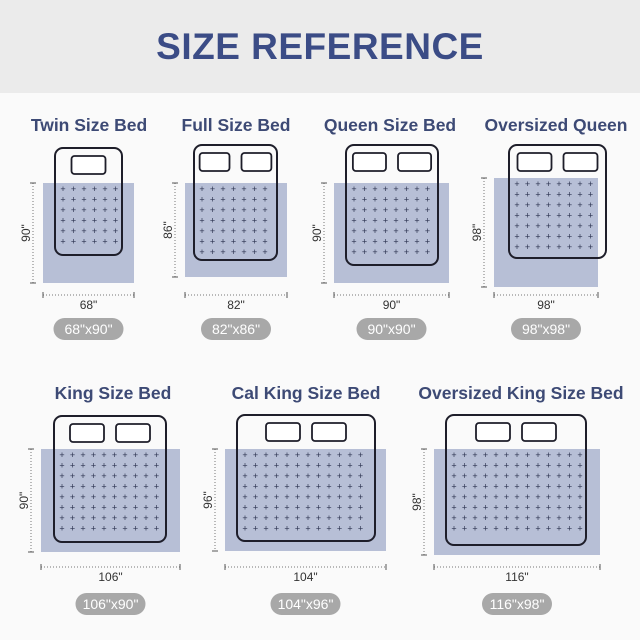 The height and width of the screenshot is (640, 640). Describe the element at coordinates (236, 305) in the screenshot. I see `width-label: 82"` at that location.